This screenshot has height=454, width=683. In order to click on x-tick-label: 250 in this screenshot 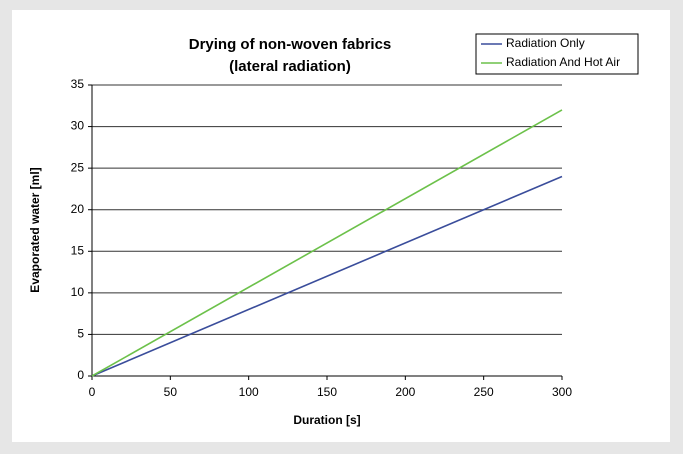, I will do `click(484, 392)`.